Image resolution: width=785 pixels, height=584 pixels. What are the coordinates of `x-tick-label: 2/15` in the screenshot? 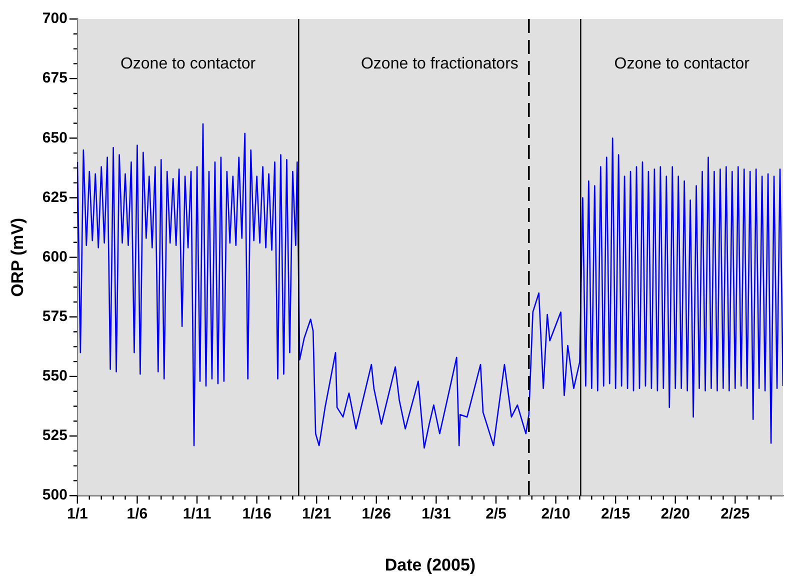 It's located at (615, 514).